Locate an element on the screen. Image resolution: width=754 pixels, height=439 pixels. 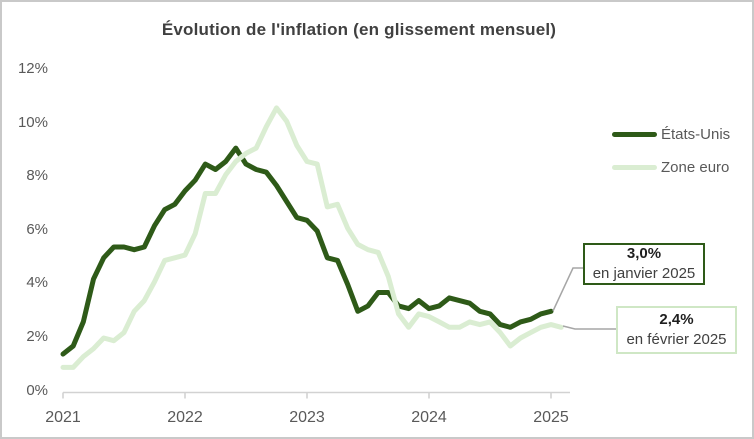
y-tick-label: 10% is located at coordinates (32, 122).